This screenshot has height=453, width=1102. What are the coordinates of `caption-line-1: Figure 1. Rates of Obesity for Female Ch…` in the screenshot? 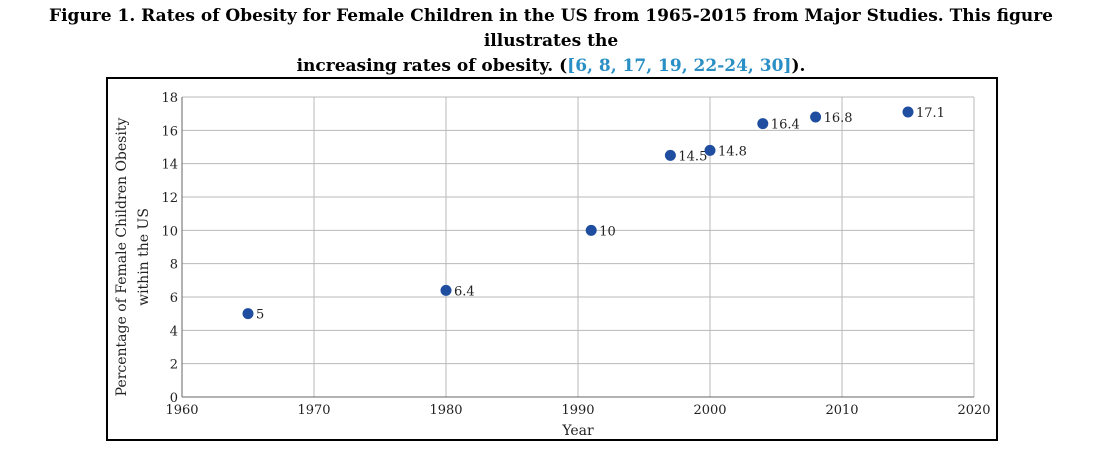 It's located at (551, 28).